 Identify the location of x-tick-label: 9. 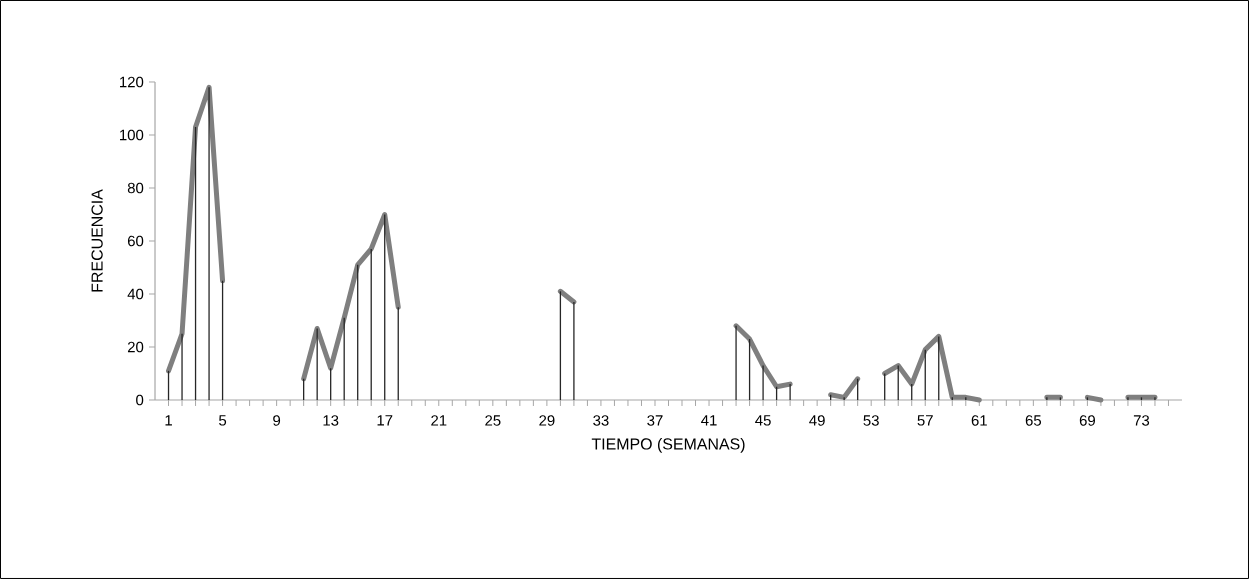
(277, 420).